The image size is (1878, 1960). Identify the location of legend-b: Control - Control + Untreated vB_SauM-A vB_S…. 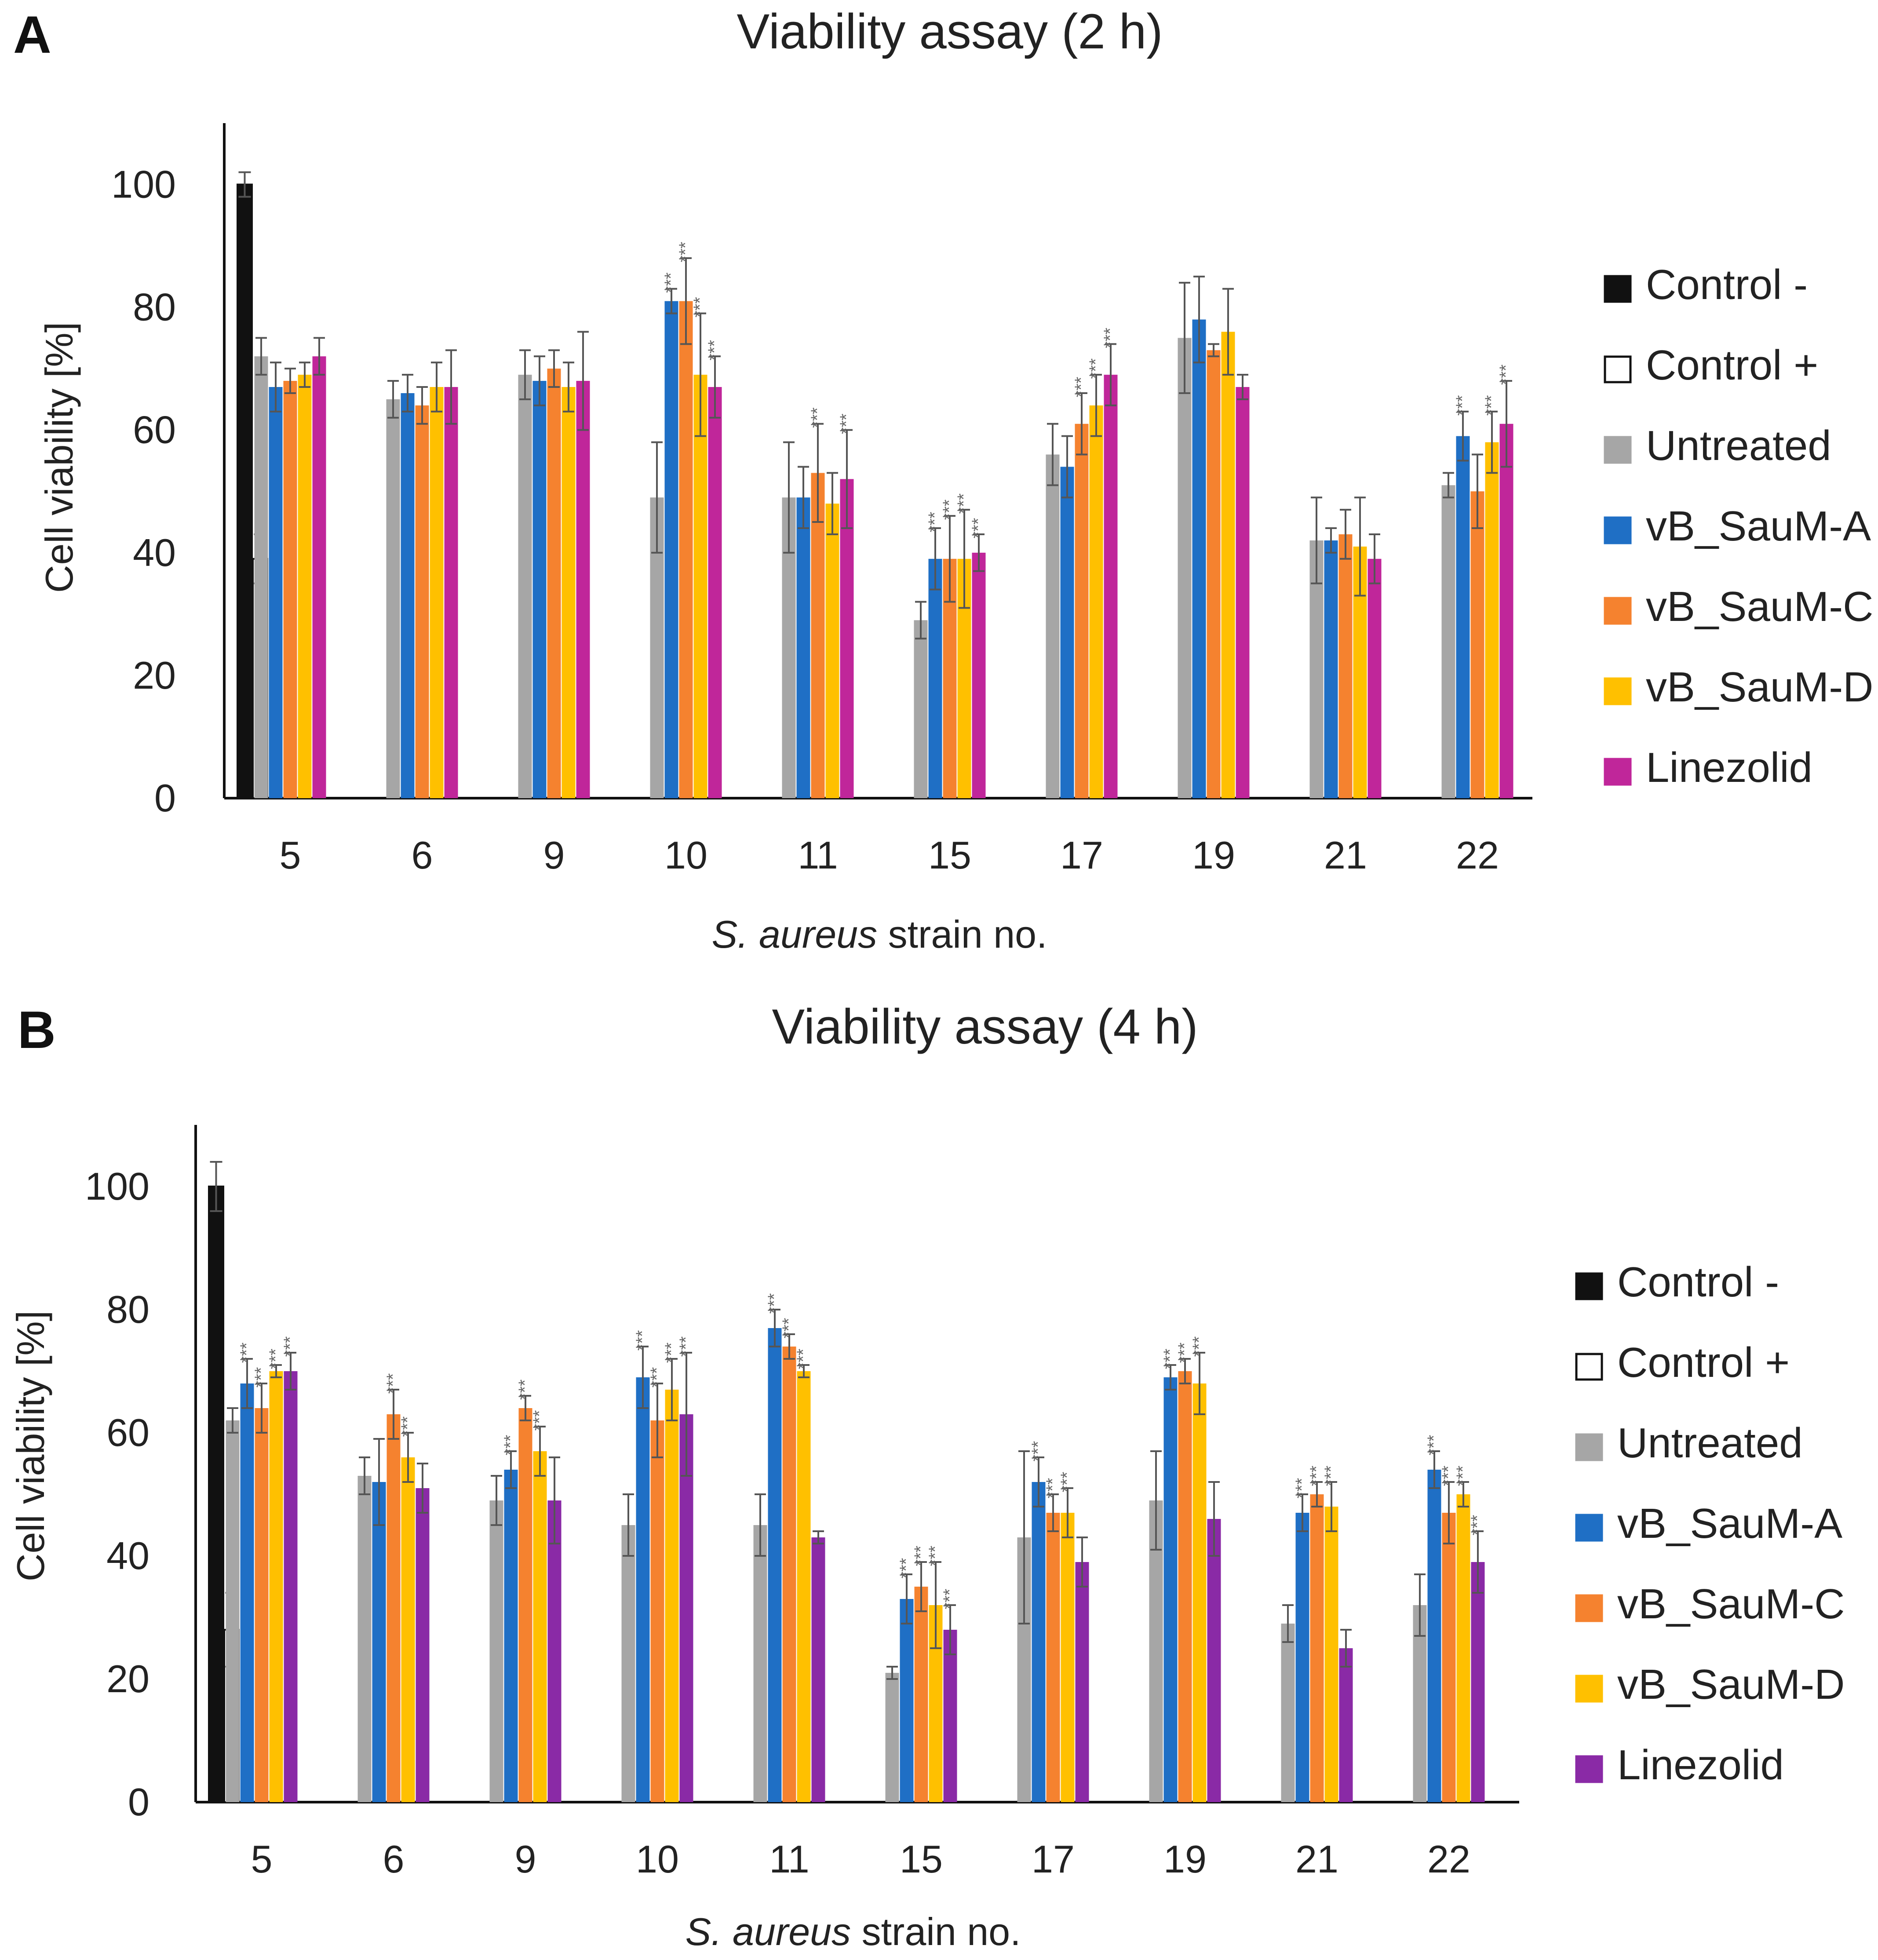
(1710, 1523).